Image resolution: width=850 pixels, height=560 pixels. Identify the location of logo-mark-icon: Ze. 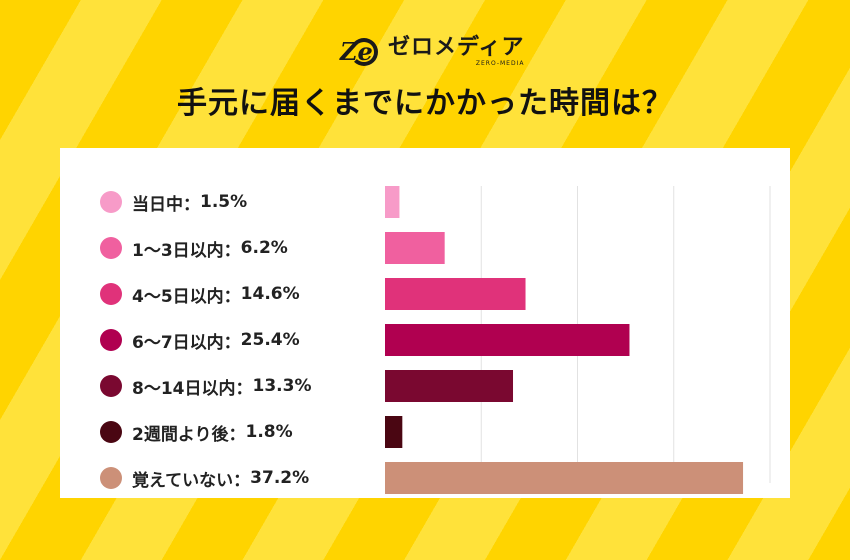
(360, 52).